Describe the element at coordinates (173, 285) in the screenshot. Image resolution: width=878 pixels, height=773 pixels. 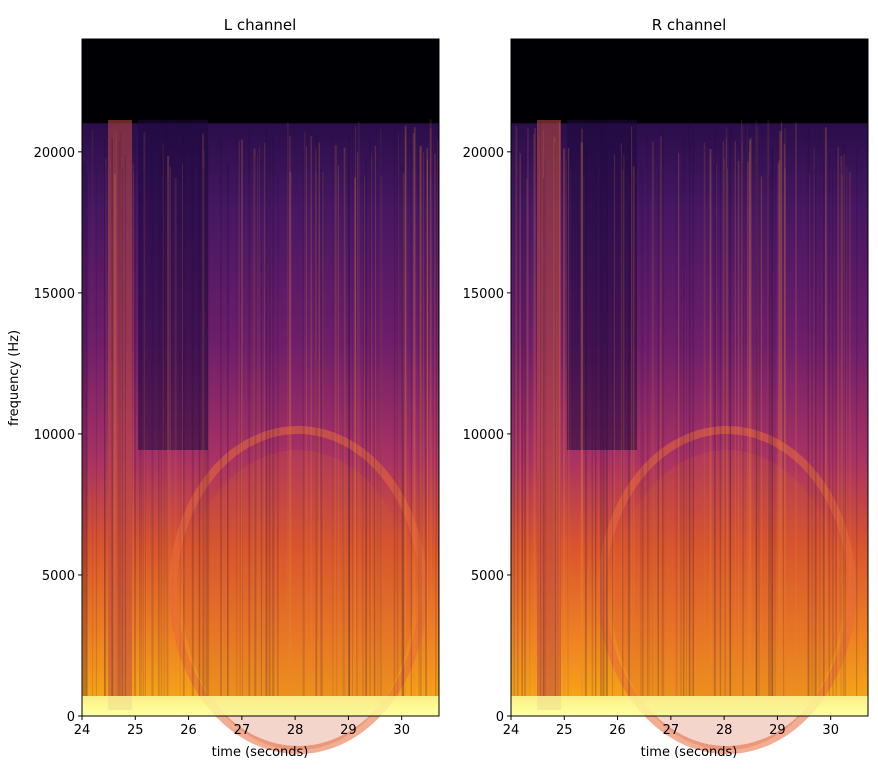
I see `left-dark-band` at that location.